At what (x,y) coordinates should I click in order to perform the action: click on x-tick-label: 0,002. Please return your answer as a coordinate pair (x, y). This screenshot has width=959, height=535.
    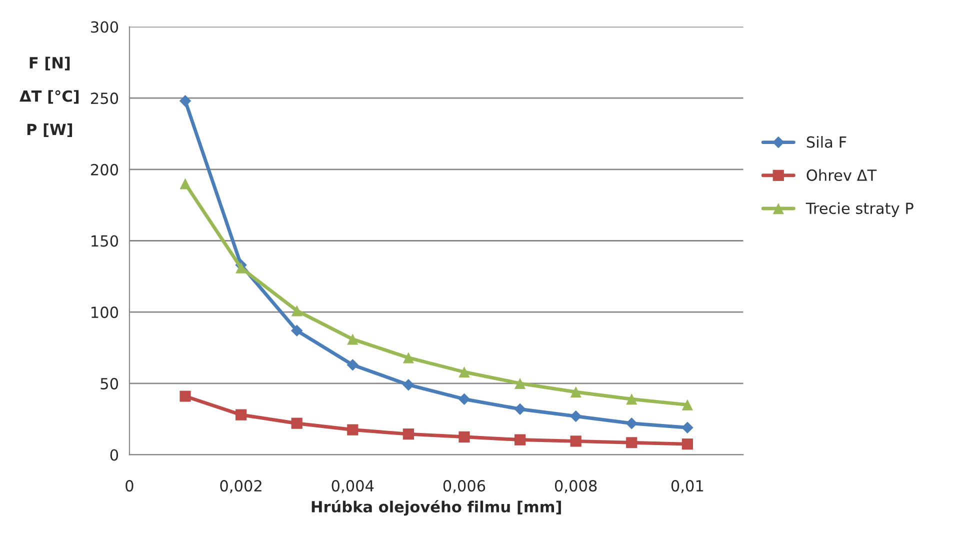
    Looking at the image, I should click on (241, 487).